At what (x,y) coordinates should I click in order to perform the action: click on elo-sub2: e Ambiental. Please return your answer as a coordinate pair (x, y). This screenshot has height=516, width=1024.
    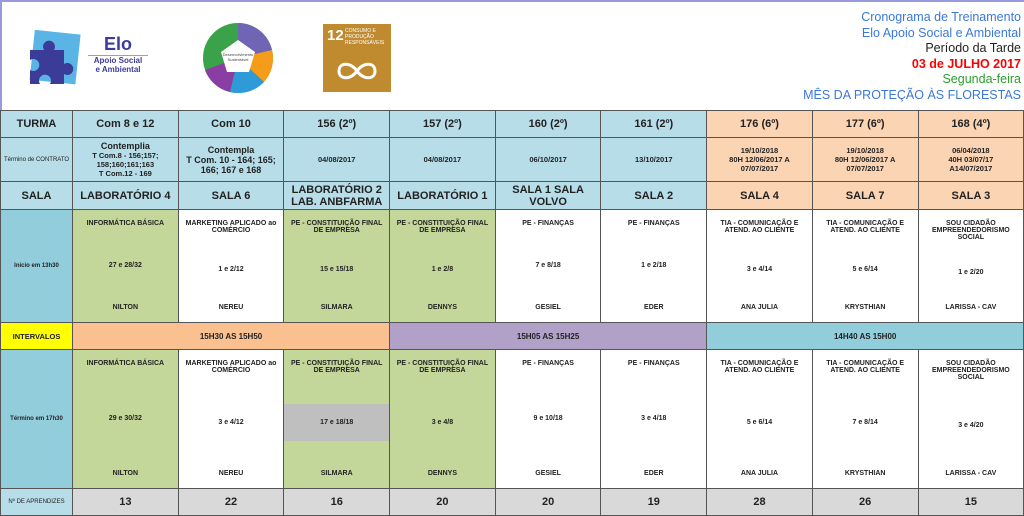
    Looking at the image, I should click on (118, 69).